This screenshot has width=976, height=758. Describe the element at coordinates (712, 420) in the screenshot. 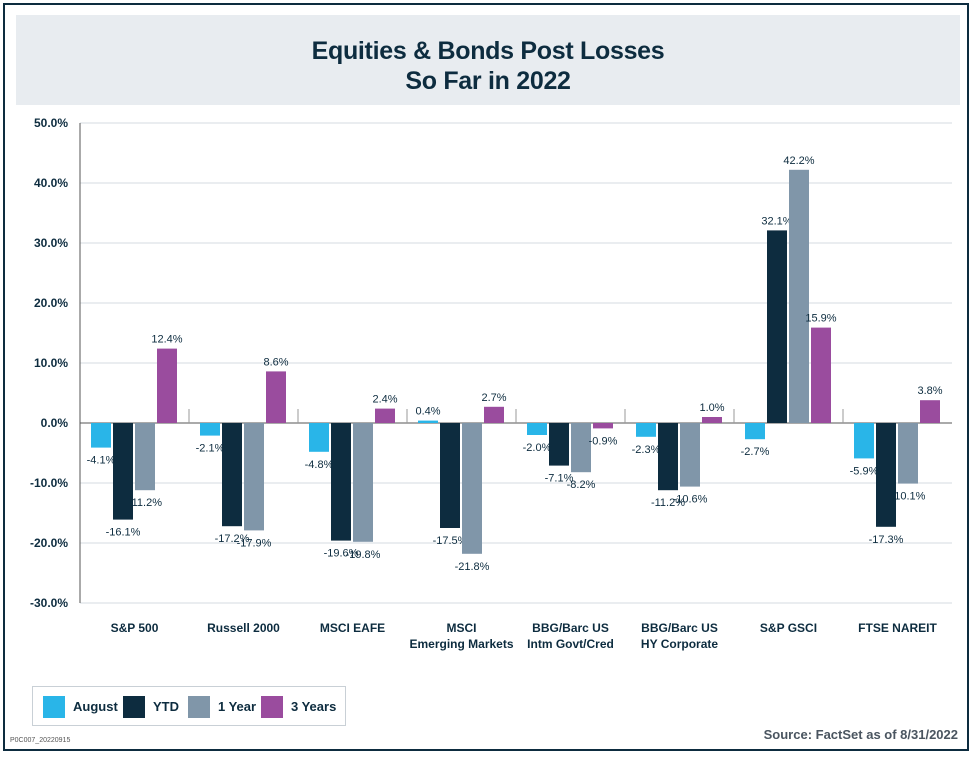

I see `bar-3-years-bbg-barc-us-hy-corporate` at that location.